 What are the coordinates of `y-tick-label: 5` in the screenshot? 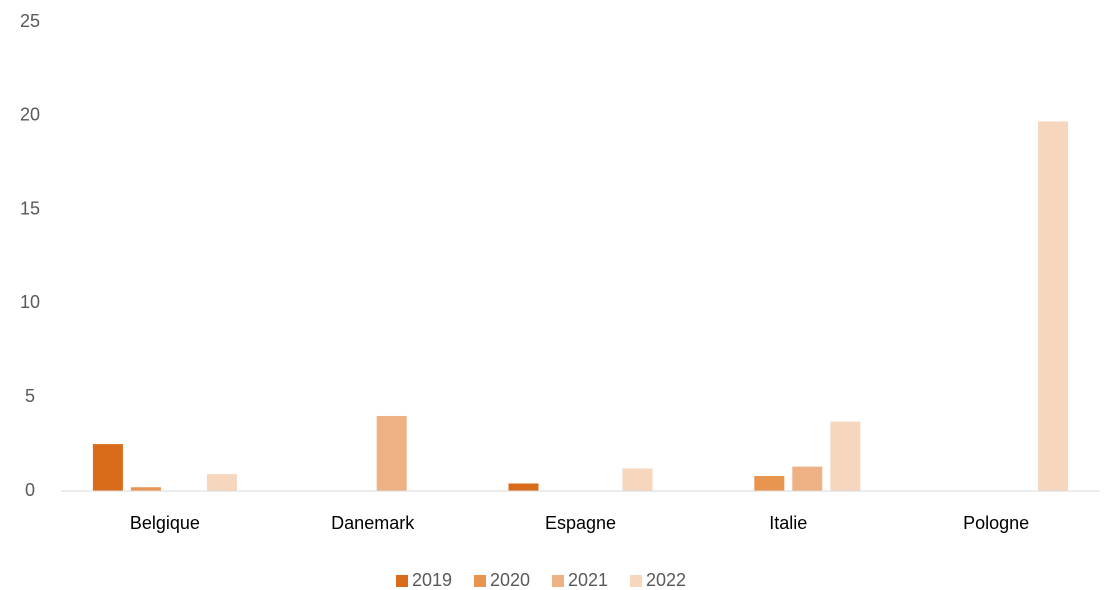 It's located at (30, 396).